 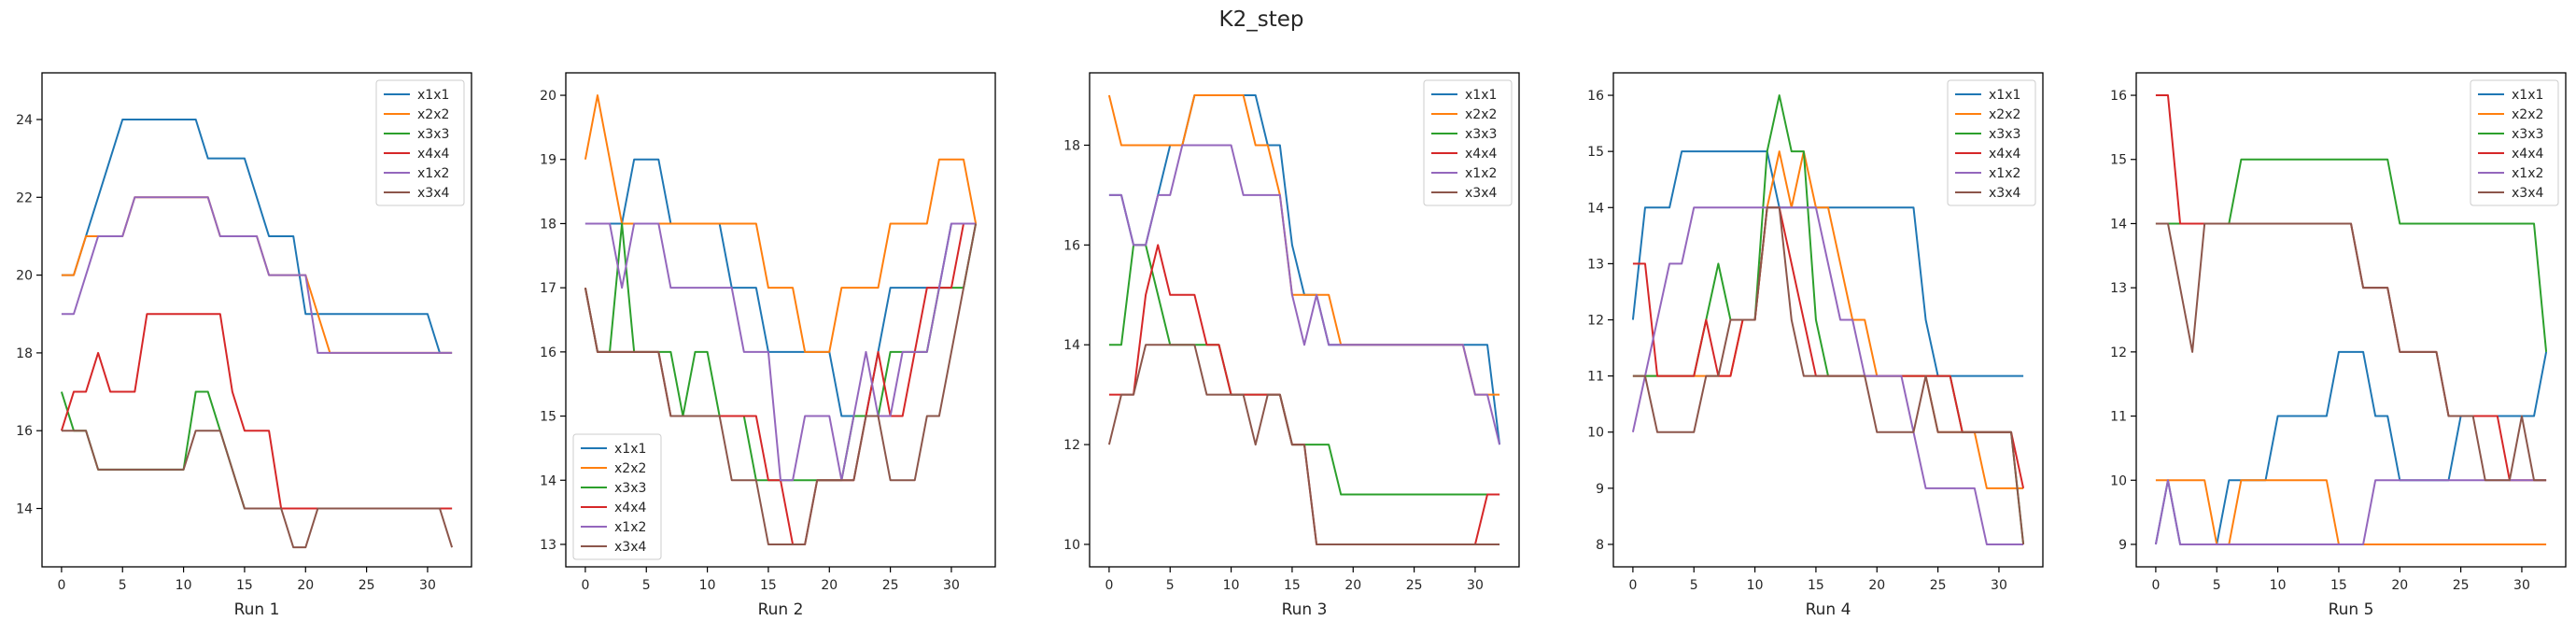 I want to click on y-tick-label: 8, so click(x=1600, y=545).